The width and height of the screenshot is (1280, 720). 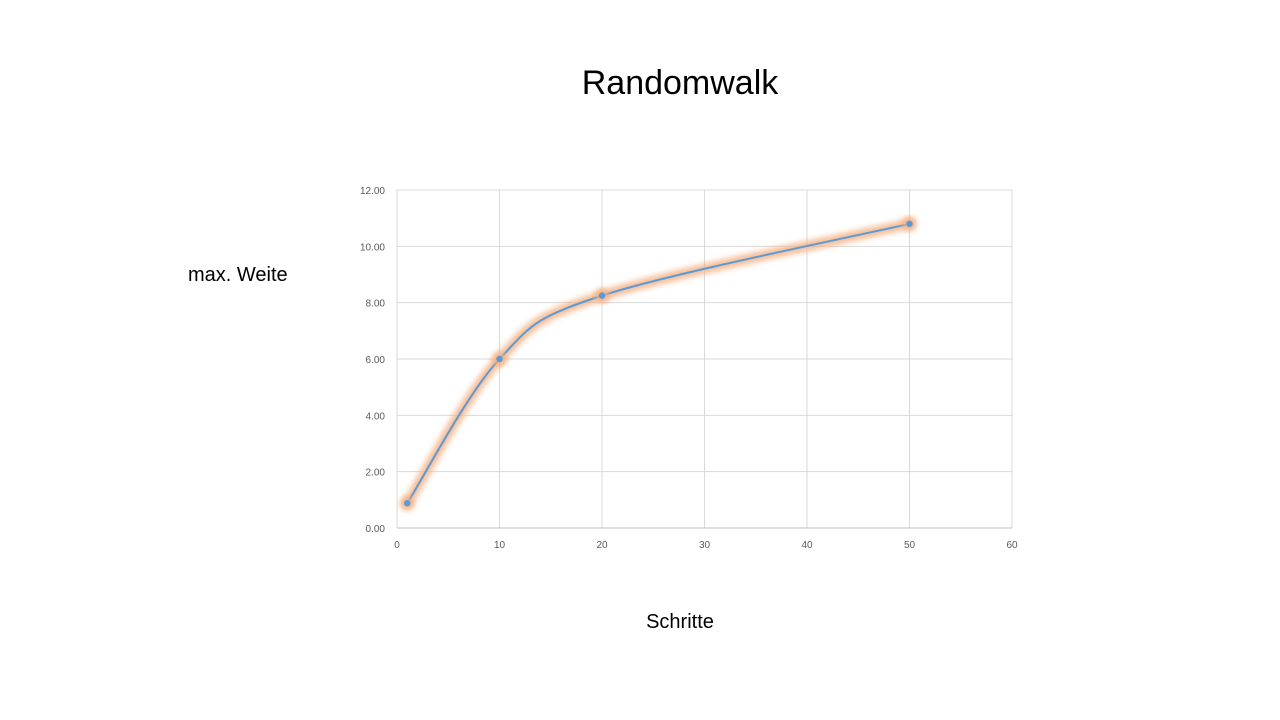 What do you see at coordinates (807, 545) in the screenshot?
I see `x-tick-label: 40` at bounding box center [807, 545].